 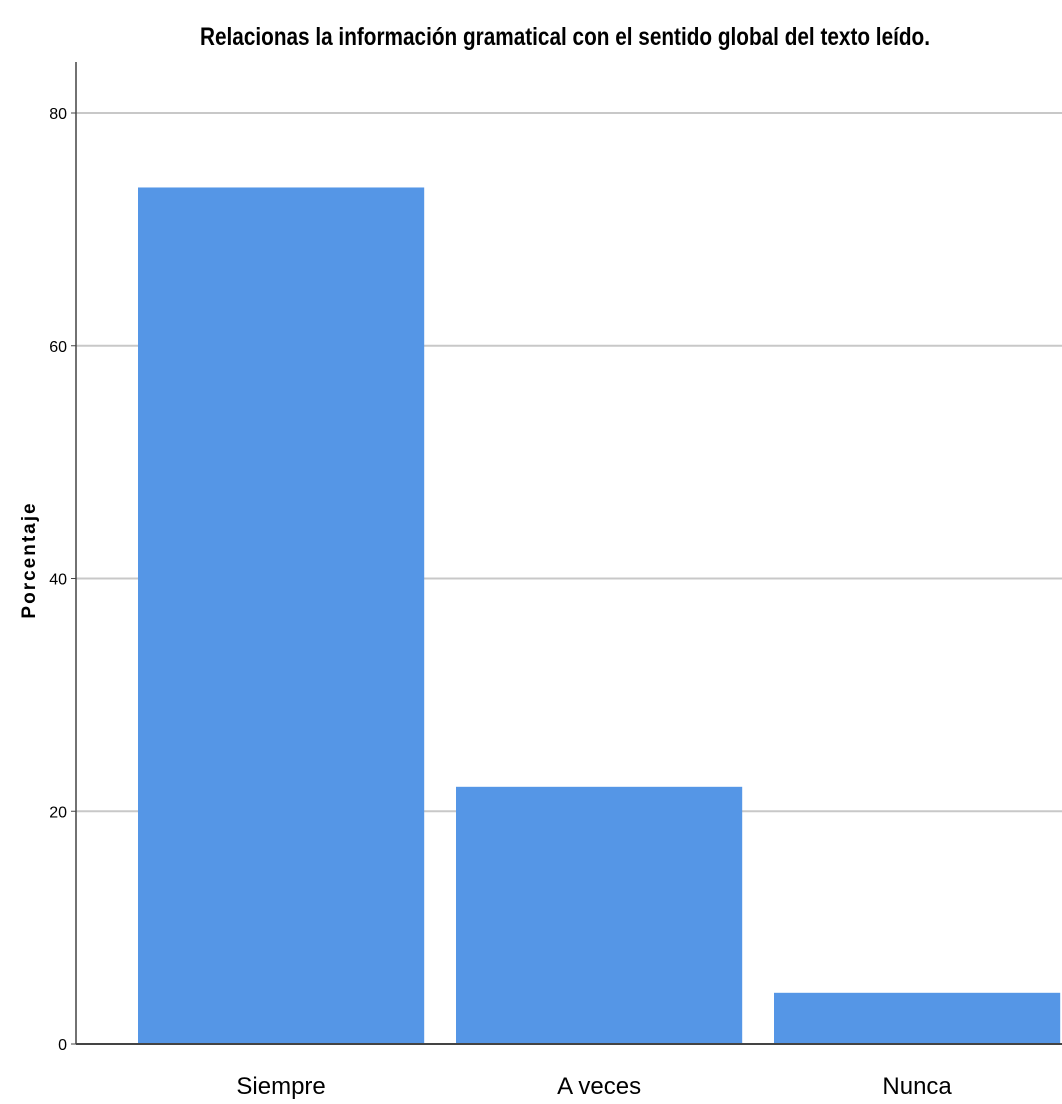 What do you see at coordinates (599, 1086) in the screenshot?
I see `x-tick-label-a-veces: A veces` at bounding box center [599, 1086].